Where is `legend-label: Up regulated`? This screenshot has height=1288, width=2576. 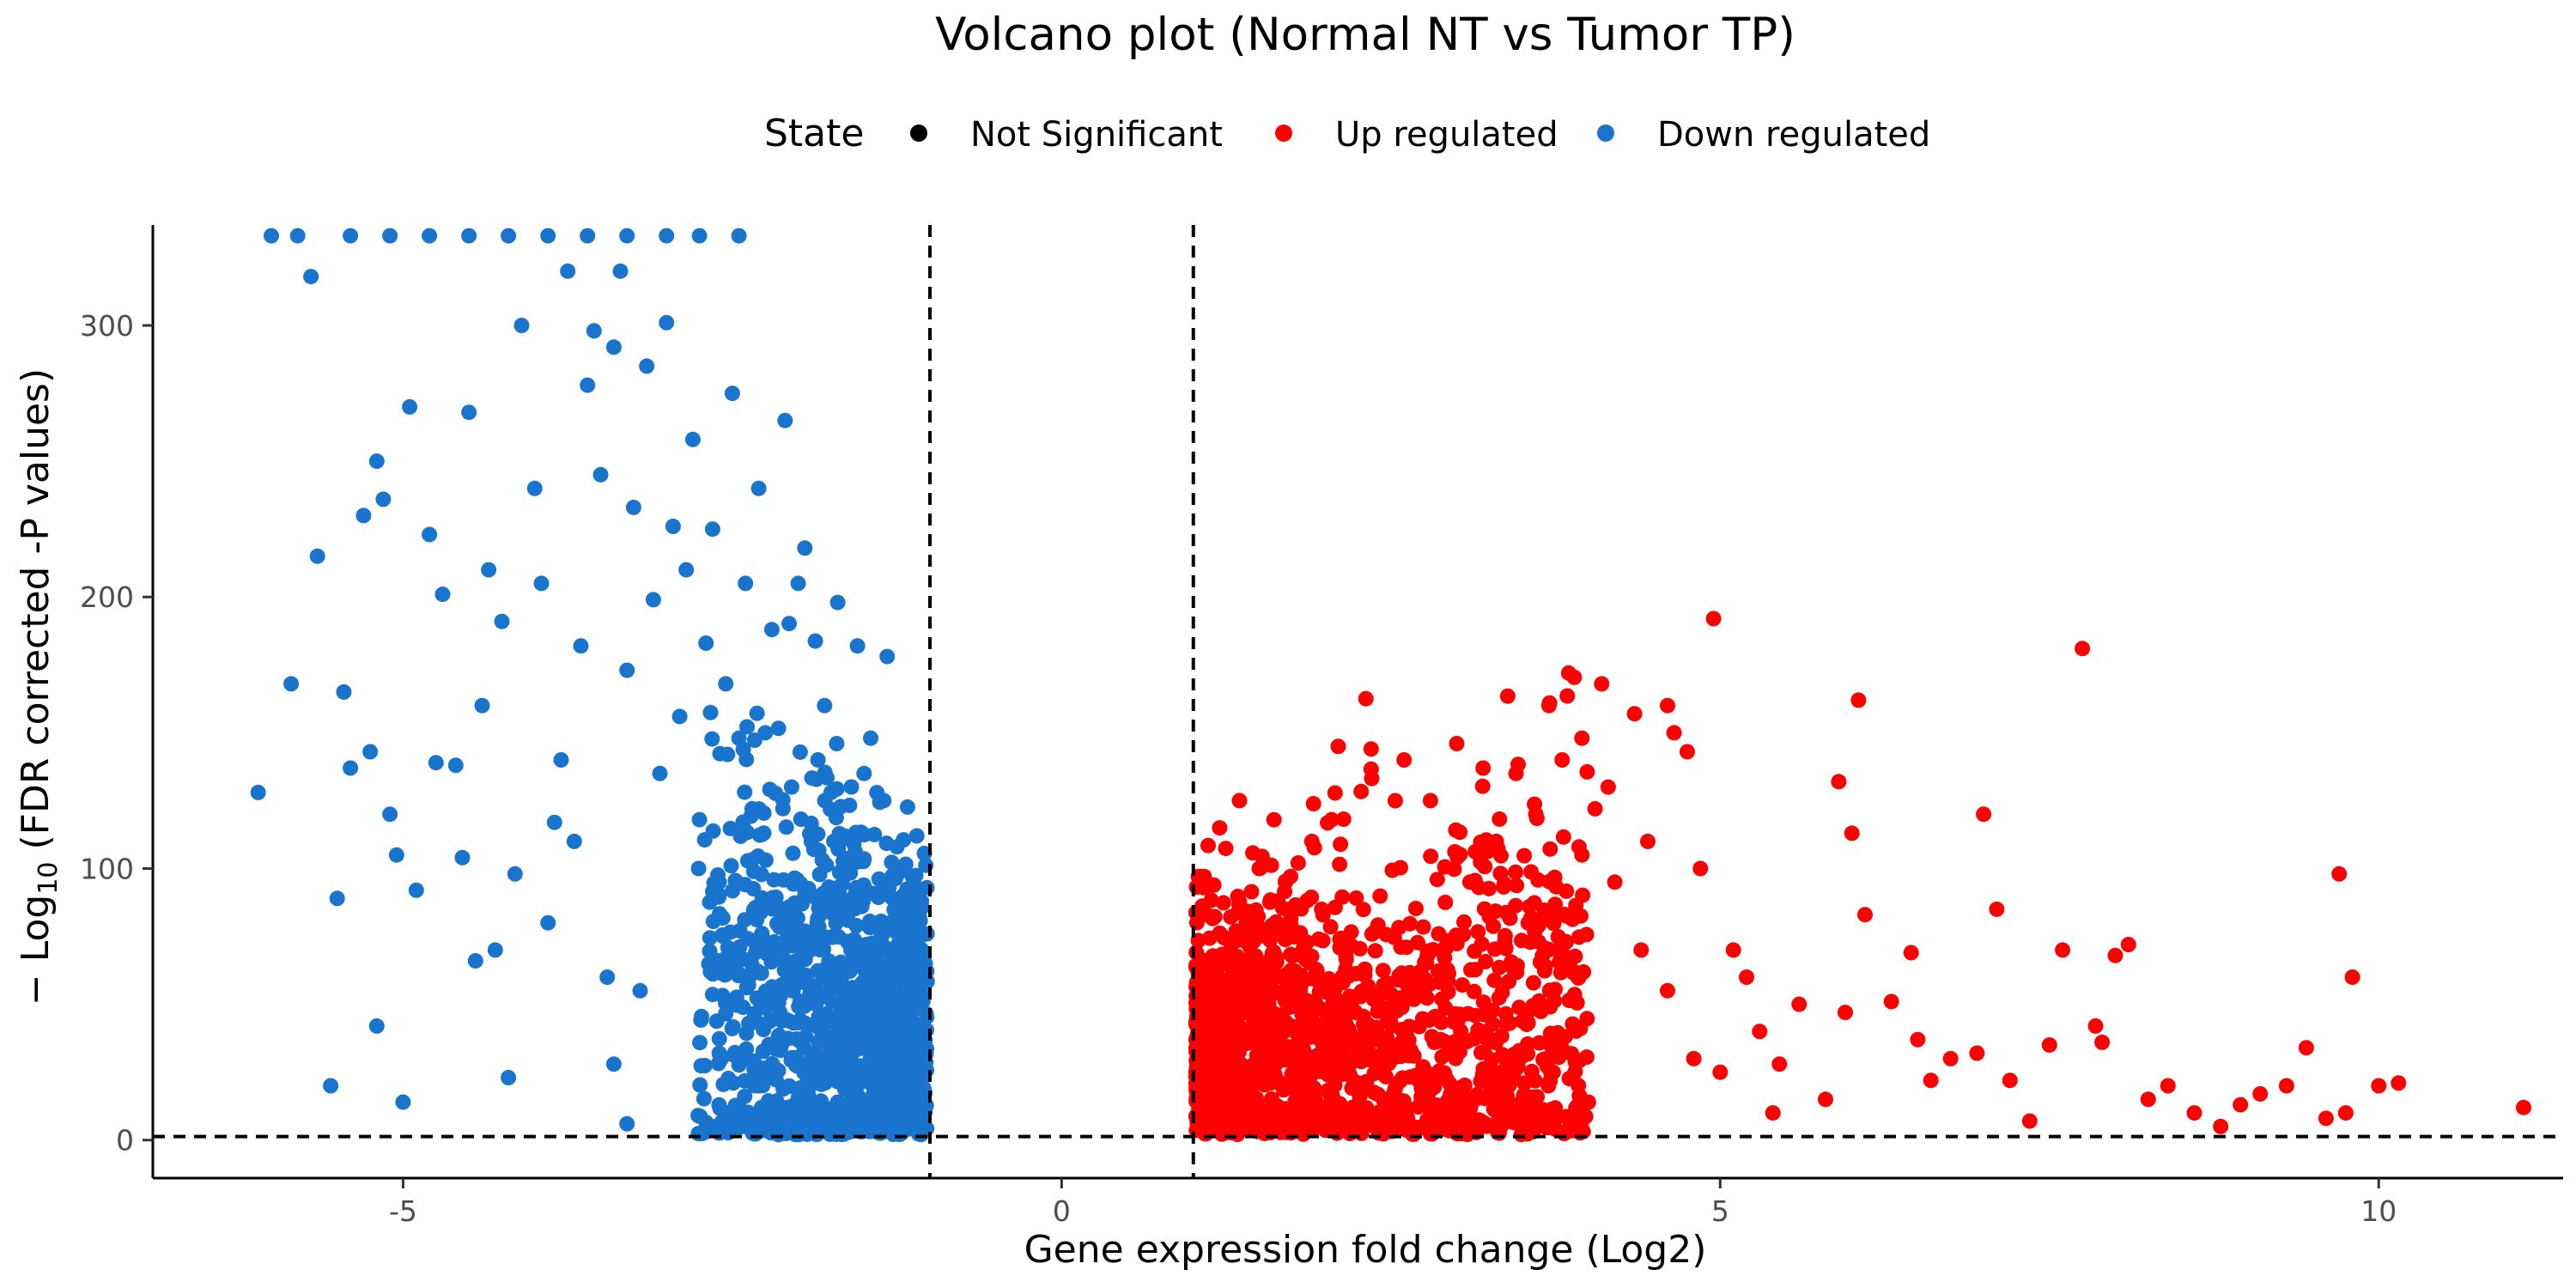
legend-label: Up regulated is located at coordinates (1447, 135).